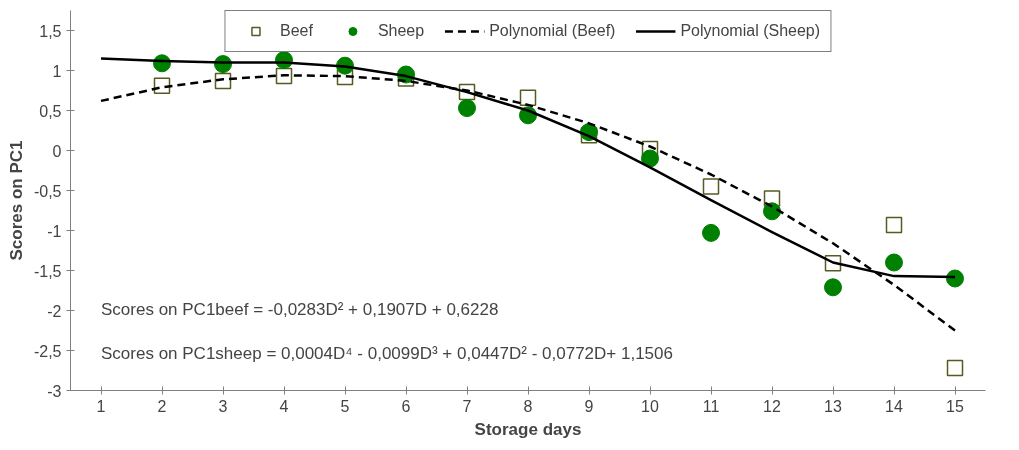 This screenshot has height=450, width=1019. What do you see at coordinates (833, 406) in the screenshot?
I see `x-tick-label: 13` at bounding box center [833, 406].